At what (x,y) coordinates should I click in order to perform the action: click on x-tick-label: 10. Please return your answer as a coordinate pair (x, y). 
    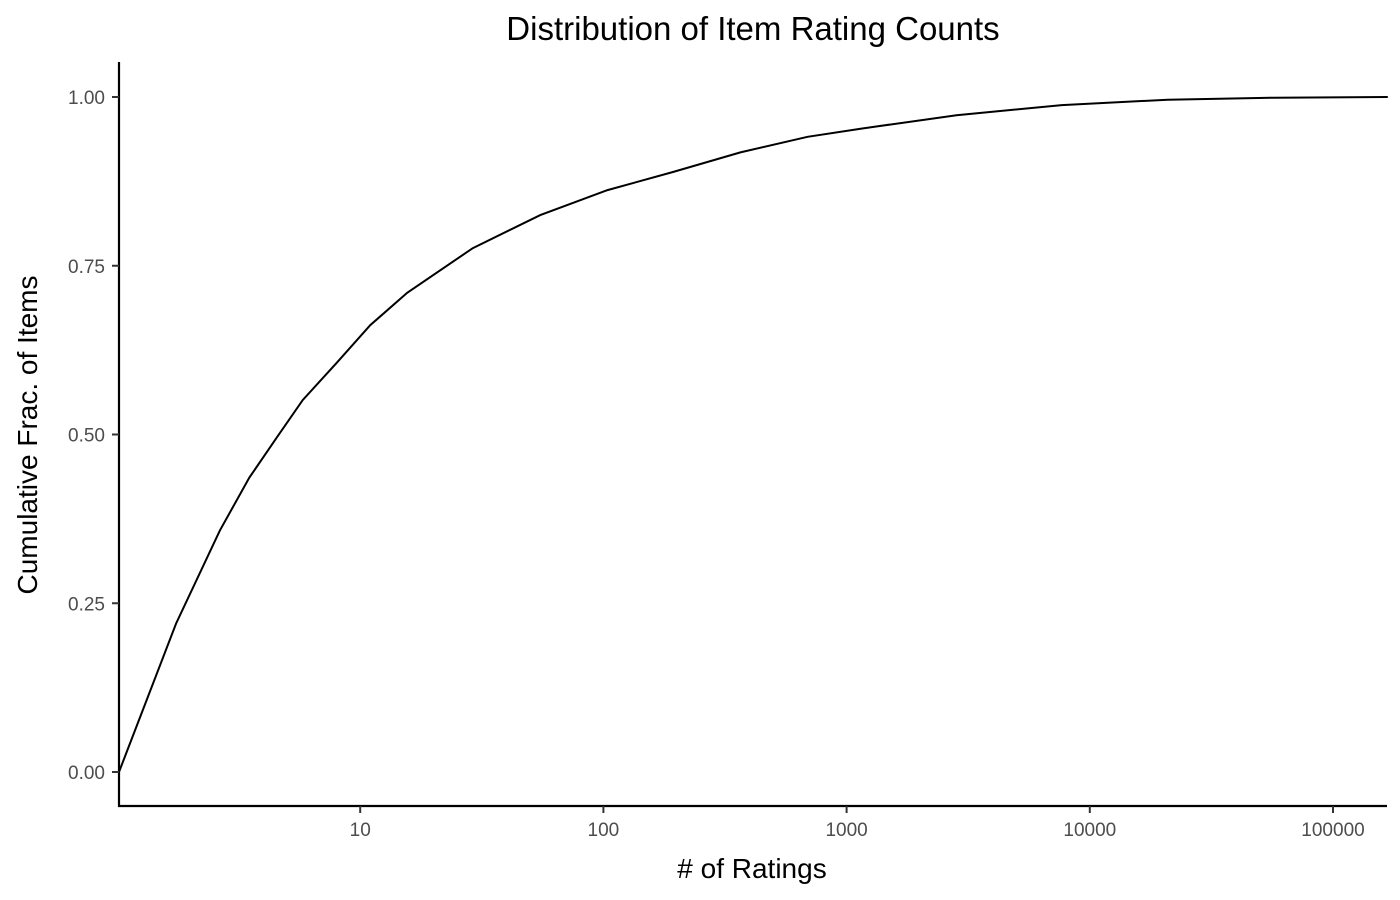
    Looking at the image, I should click on (360, 830).